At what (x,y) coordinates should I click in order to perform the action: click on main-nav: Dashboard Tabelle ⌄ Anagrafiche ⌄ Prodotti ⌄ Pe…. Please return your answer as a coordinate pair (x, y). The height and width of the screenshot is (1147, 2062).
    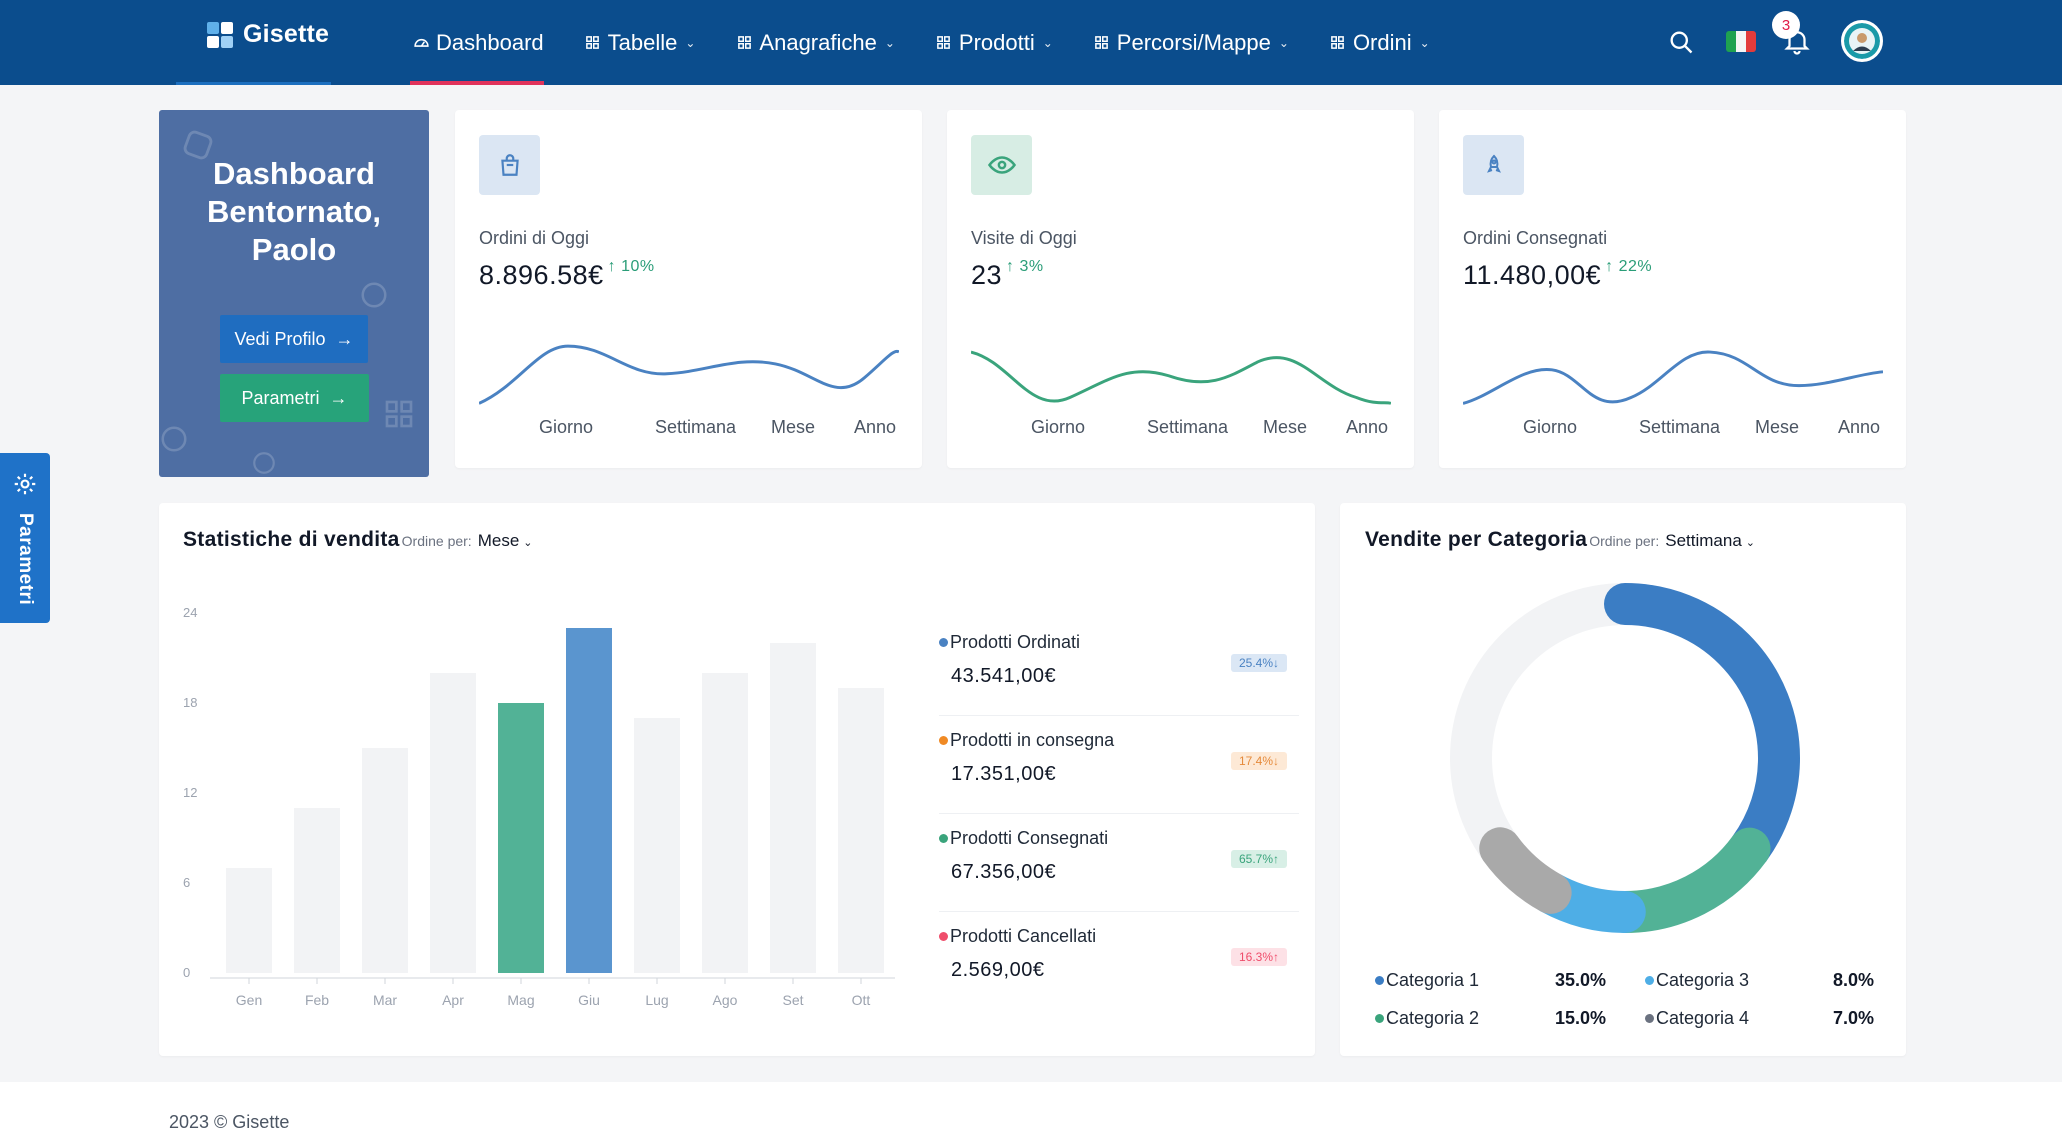
    Looking at the image, I should click on (920, 42).